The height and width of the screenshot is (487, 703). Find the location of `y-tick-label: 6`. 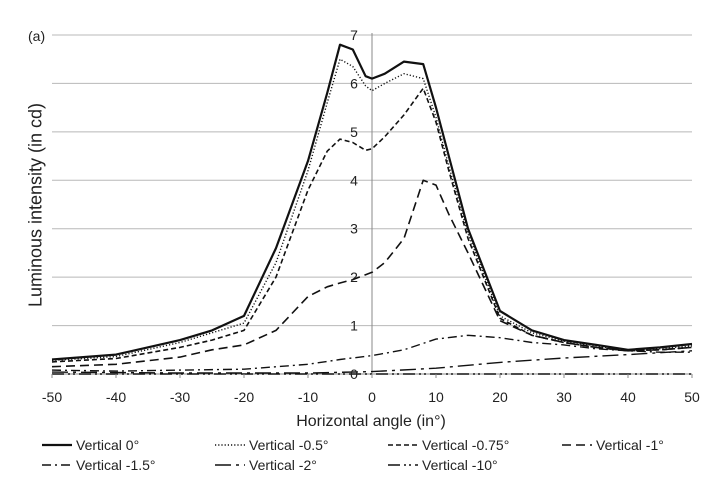

y-tick-label: 6 is located at coordinates (354, 83).